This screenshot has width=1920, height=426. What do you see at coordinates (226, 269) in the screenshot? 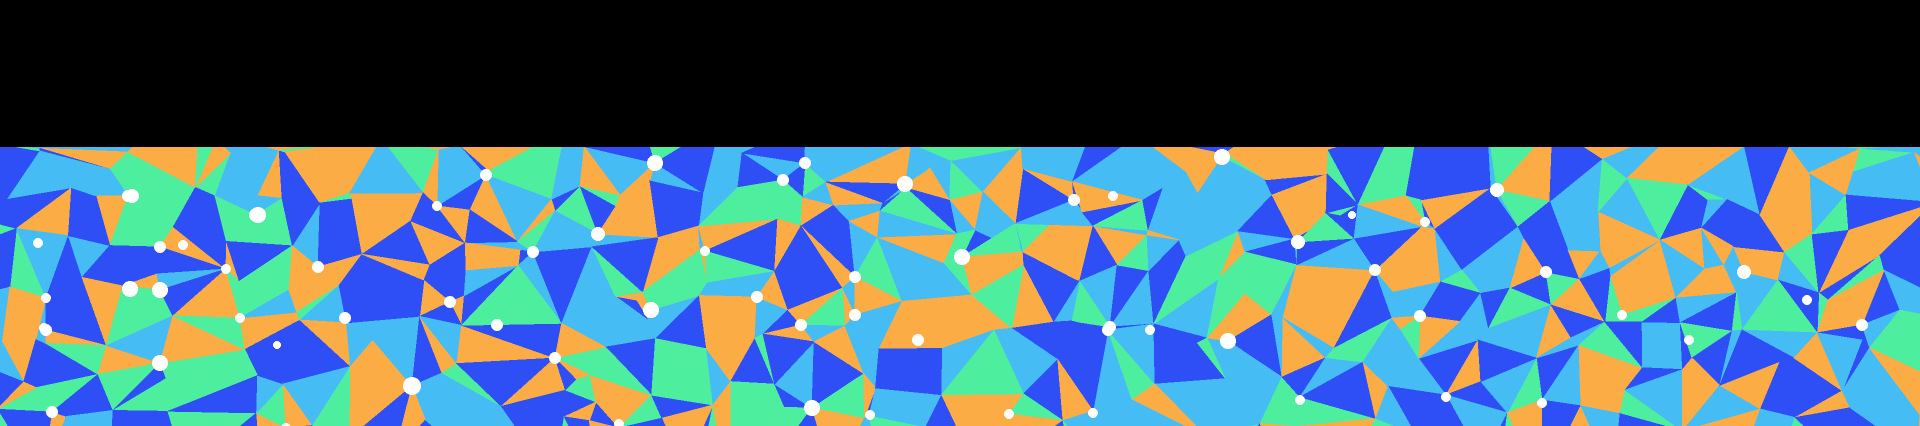
I see `vertex-dot-cluster-a` at bounding box center [226, 269].